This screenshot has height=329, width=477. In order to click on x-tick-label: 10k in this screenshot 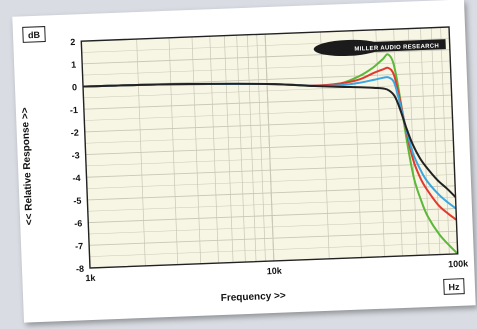, I will do `click(275, 271)`.